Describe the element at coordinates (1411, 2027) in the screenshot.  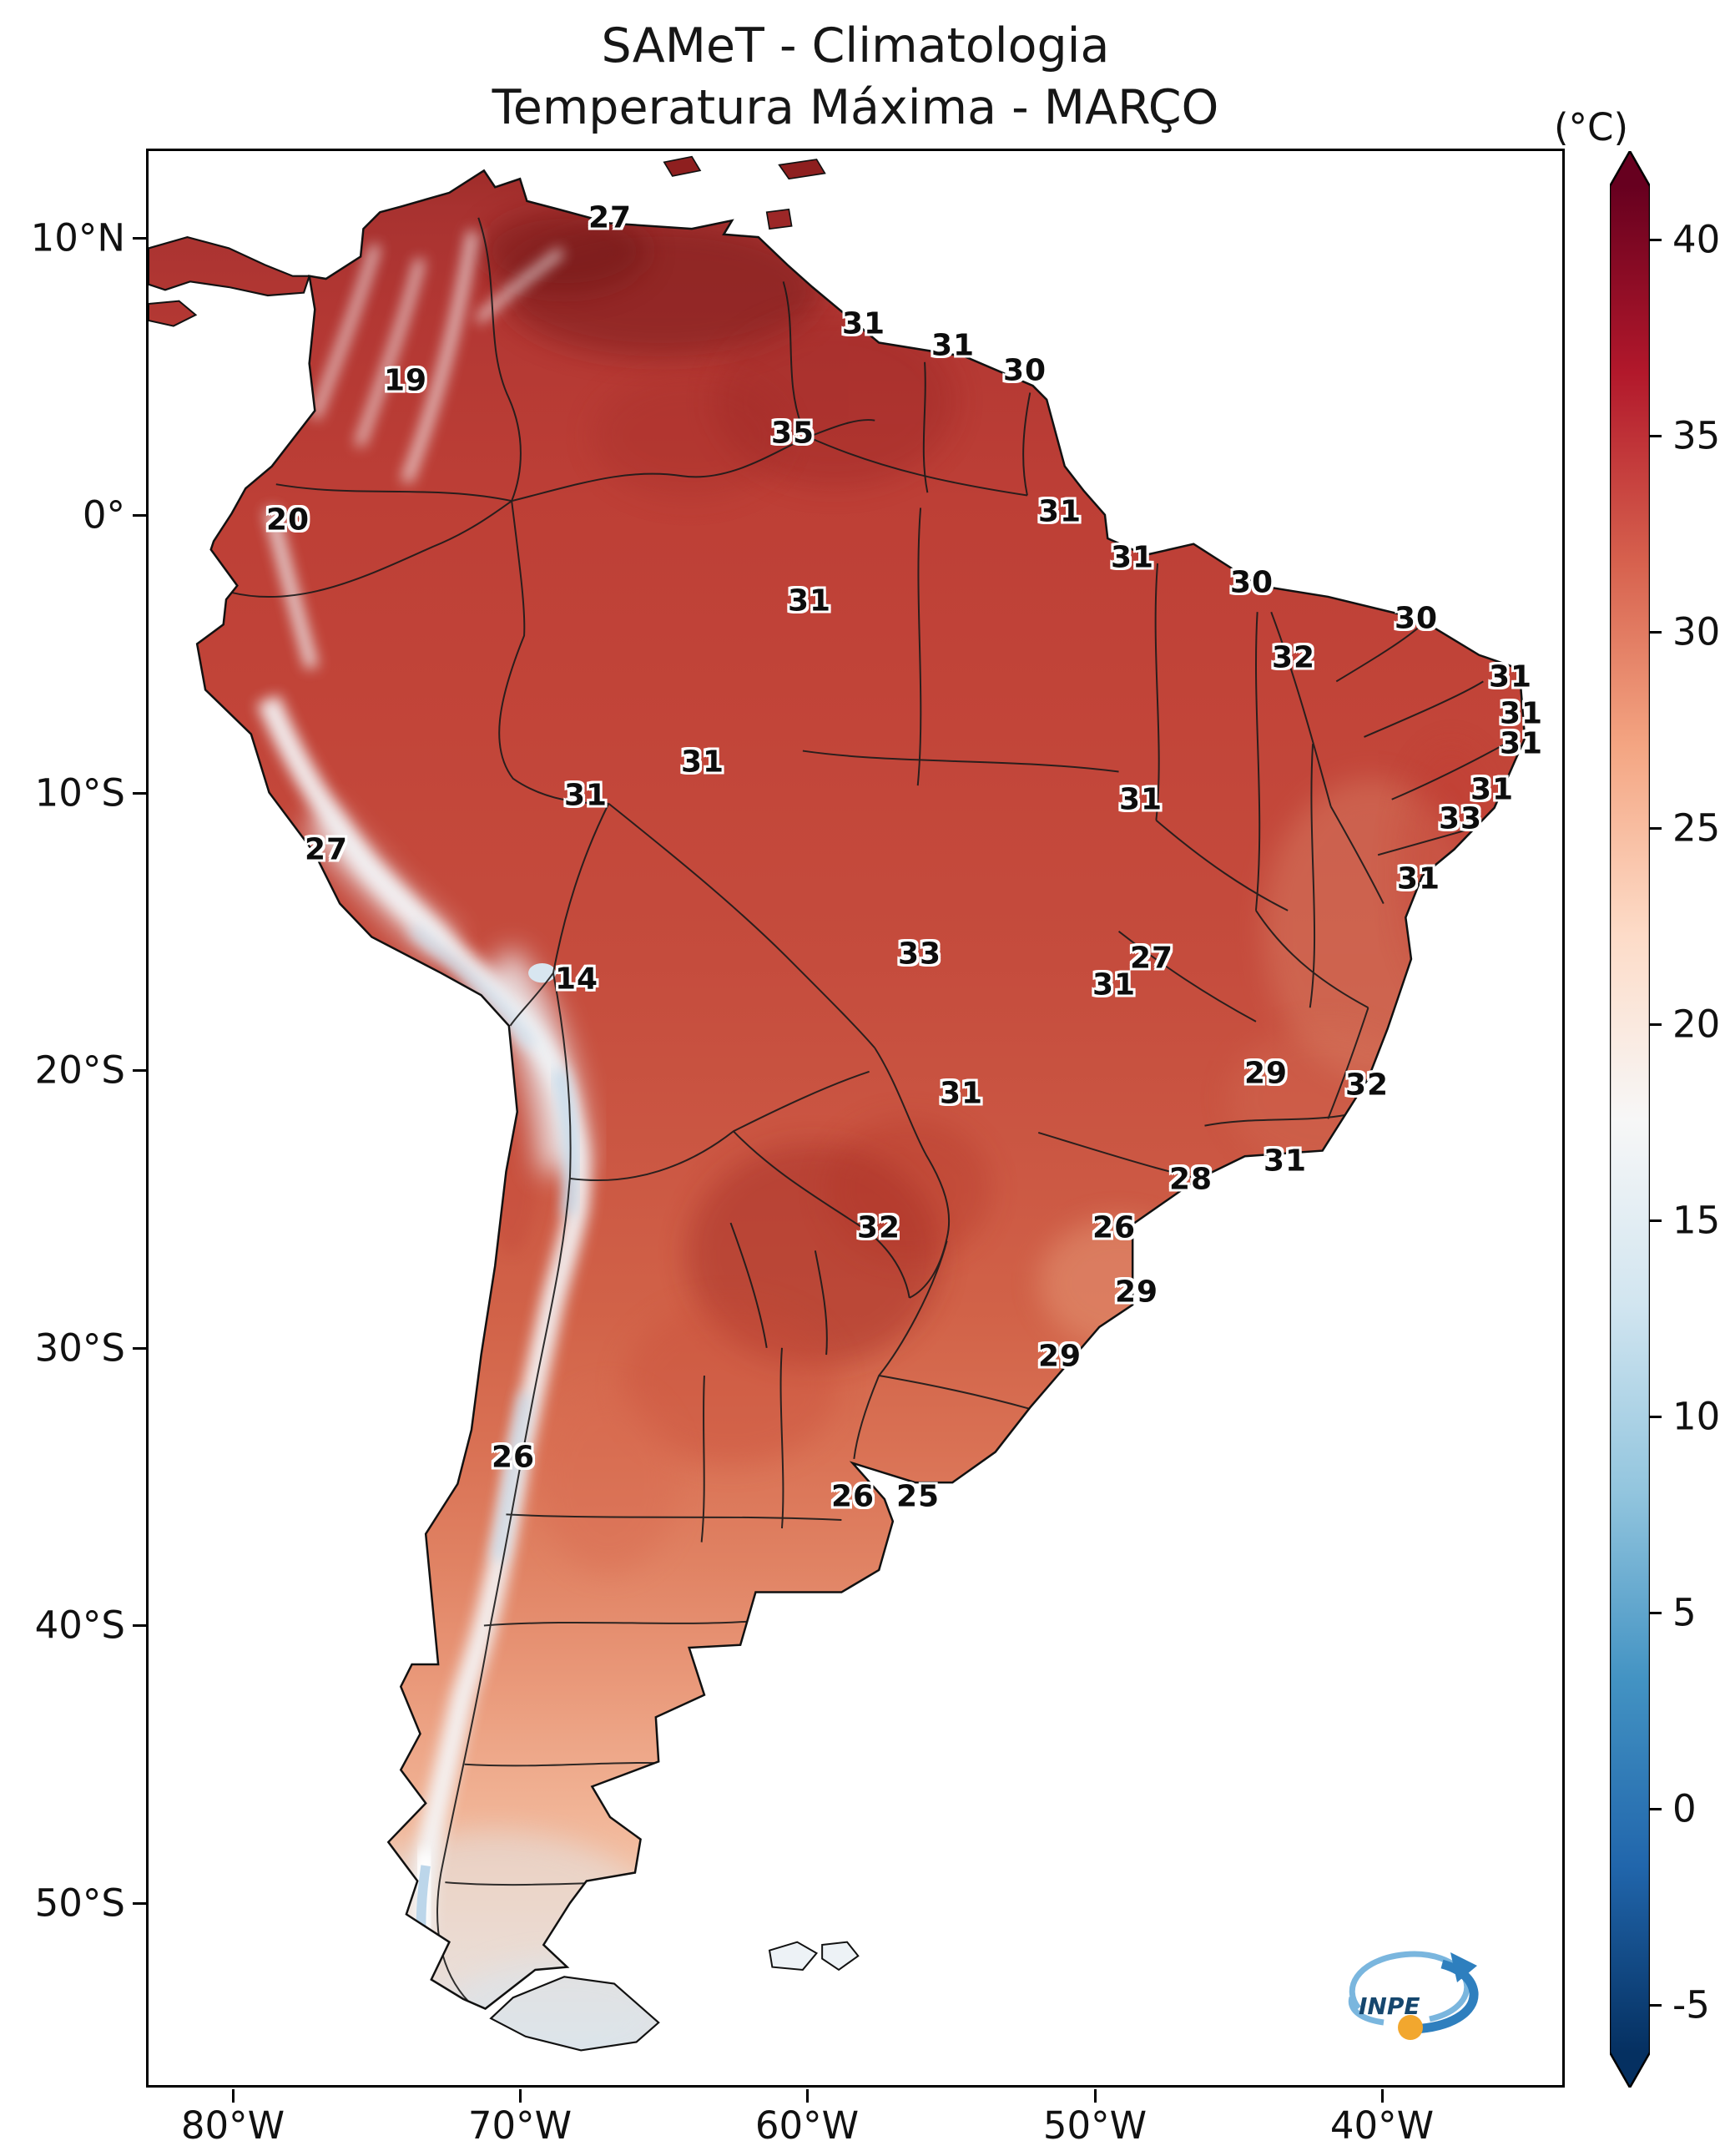
I see `logo-orange-dot` at that location.